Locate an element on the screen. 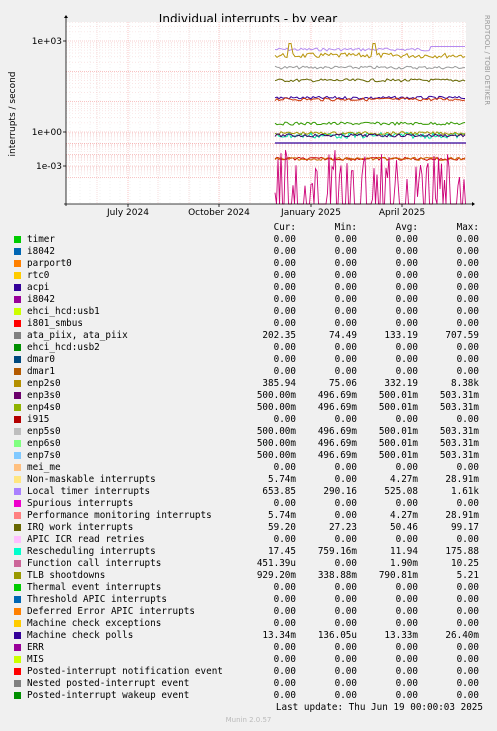  legend-name: acpi is located at coordinates (38, 287).